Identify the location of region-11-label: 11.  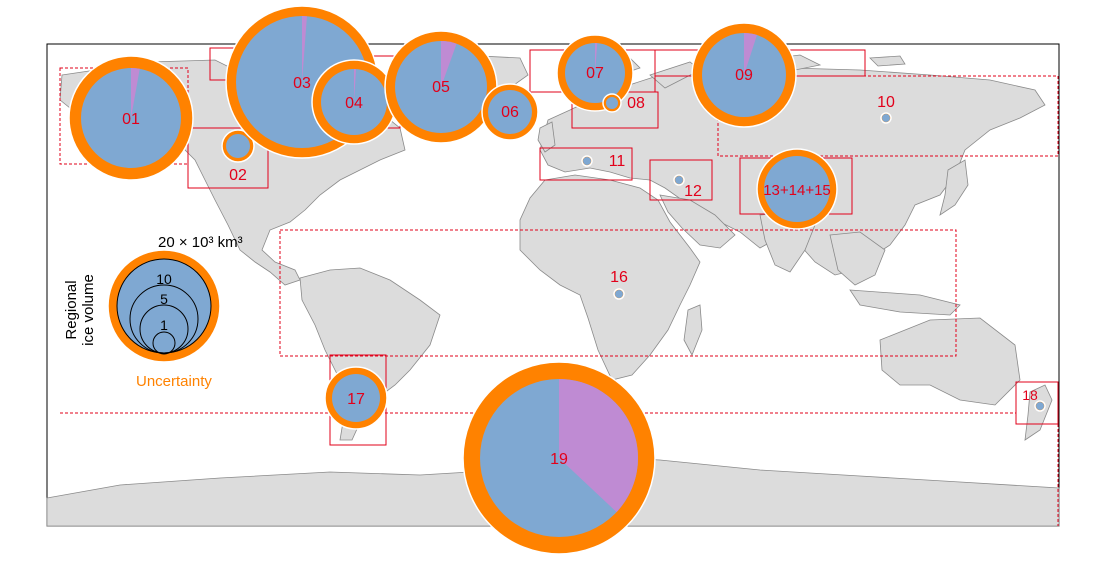
(617, 161).